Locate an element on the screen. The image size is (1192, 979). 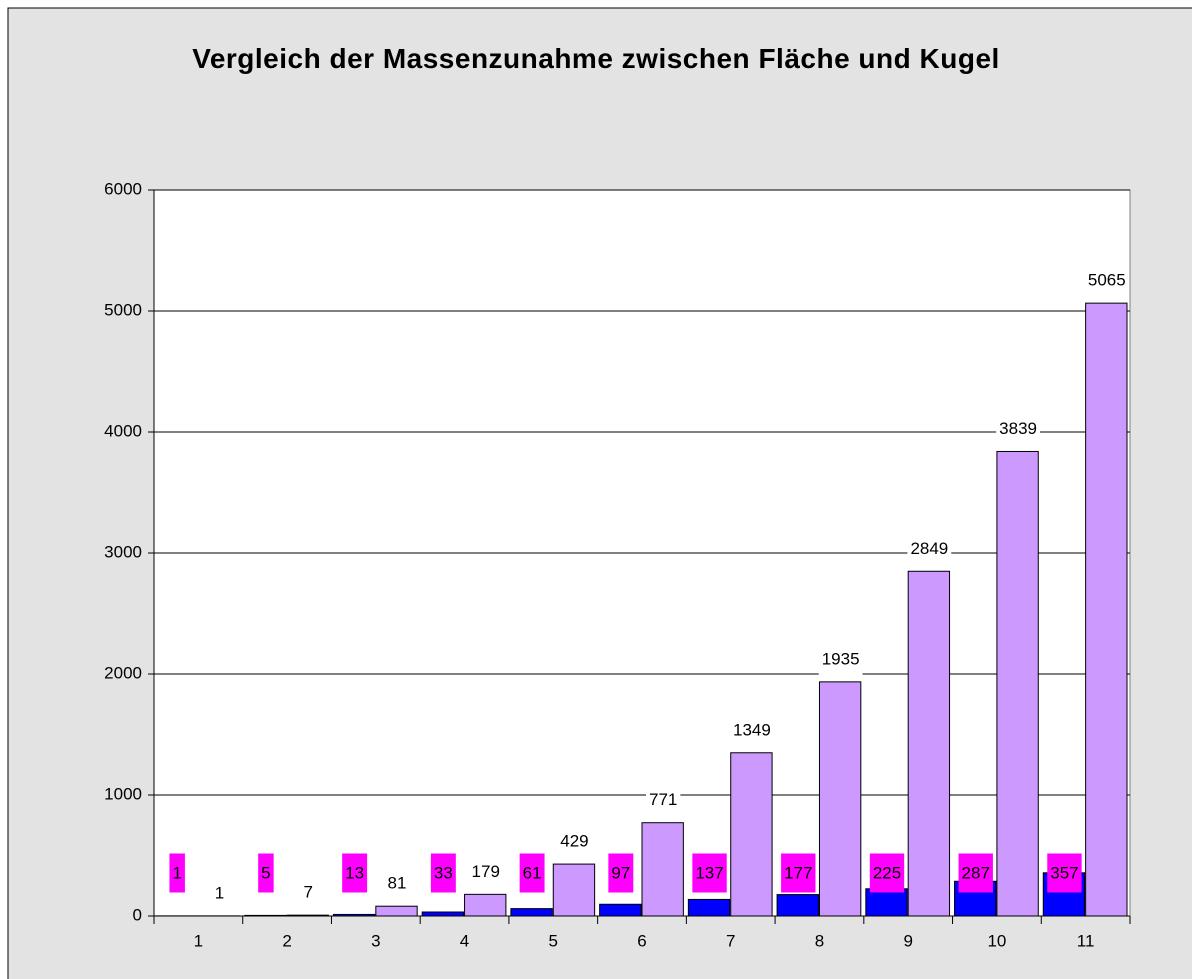
x-tick-label: 11 is located at coordinates (1086, 940).